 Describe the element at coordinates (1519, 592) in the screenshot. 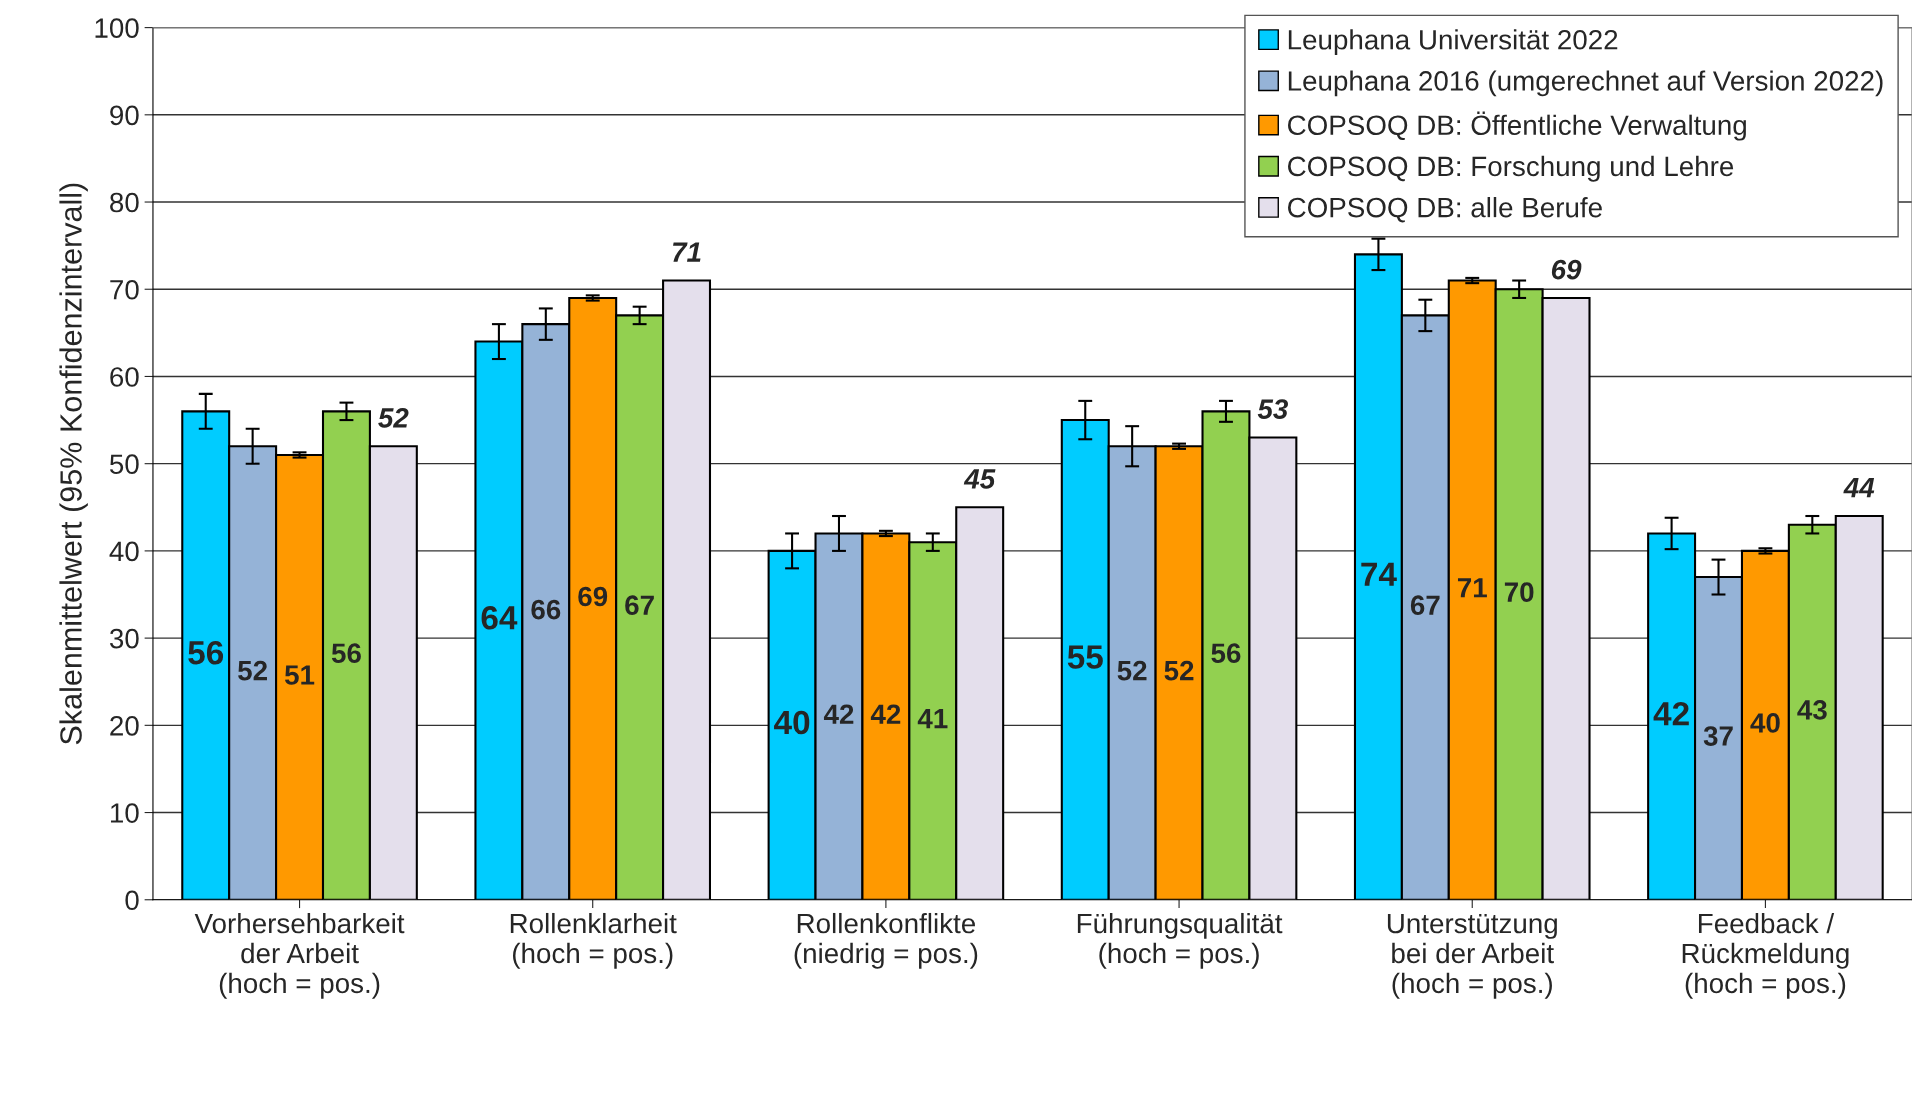

I see `data-label: 70` at that location.